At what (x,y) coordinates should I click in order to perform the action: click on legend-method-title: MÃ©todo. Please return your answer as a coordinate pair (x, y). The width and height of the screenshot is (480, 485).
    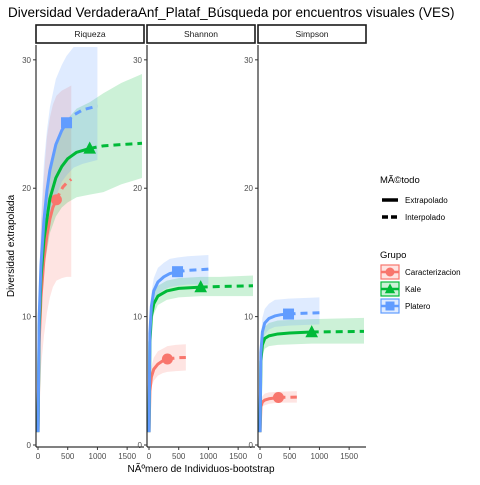
    Looking at the image, I should click on (400, 180).